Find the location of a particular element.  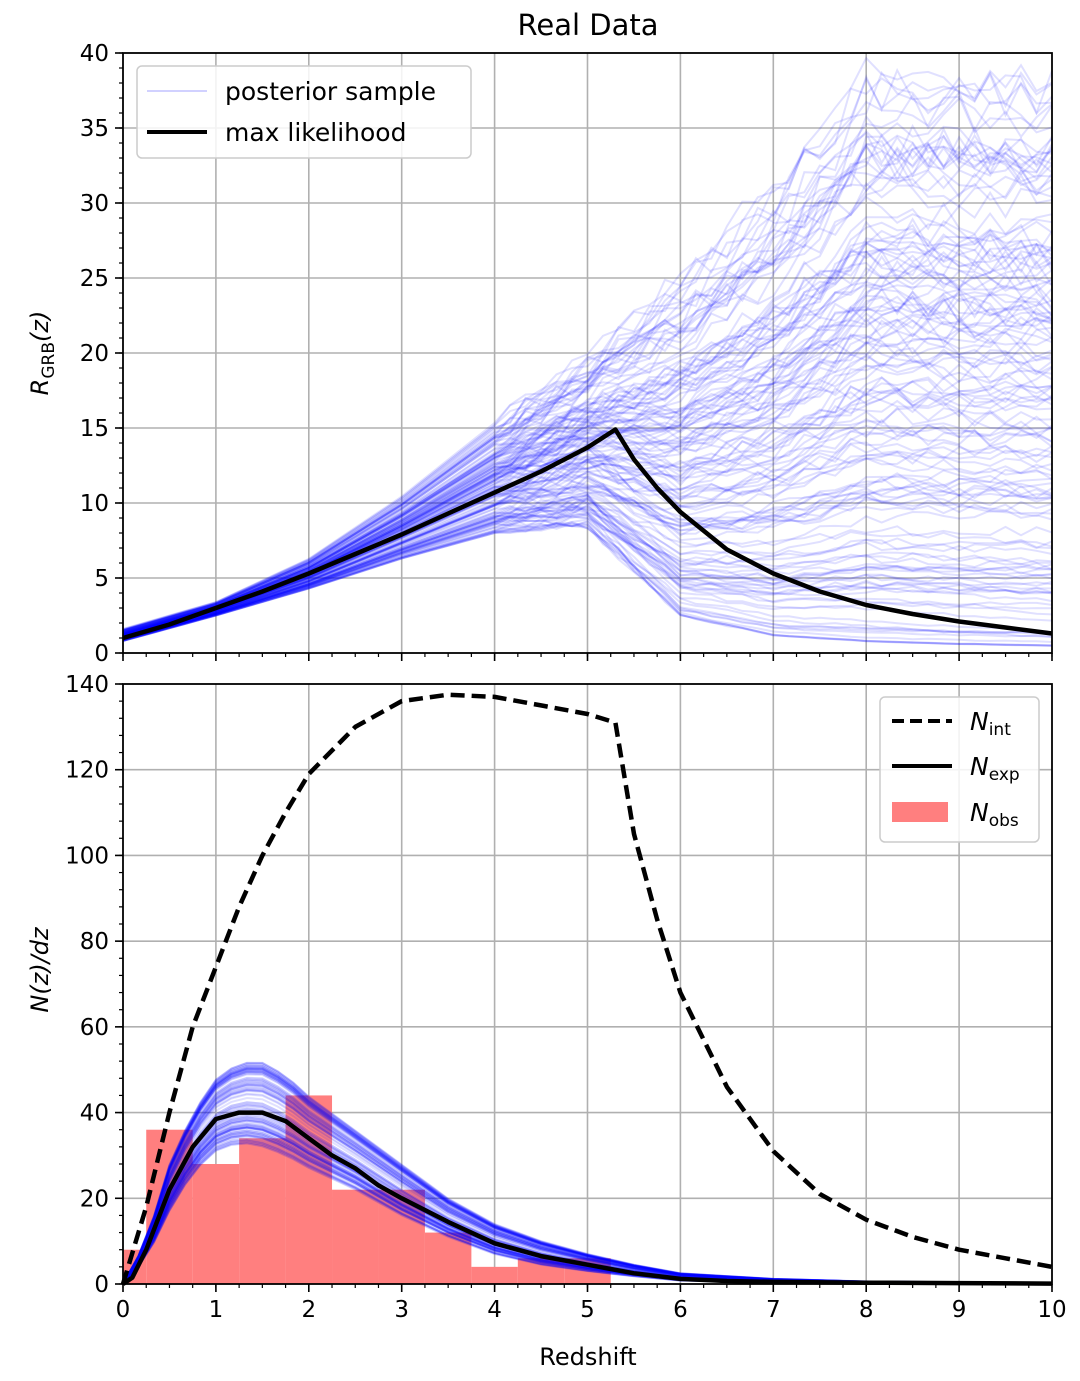

bot-x-tick-label: 1 is located at coordinates (216, 1310).